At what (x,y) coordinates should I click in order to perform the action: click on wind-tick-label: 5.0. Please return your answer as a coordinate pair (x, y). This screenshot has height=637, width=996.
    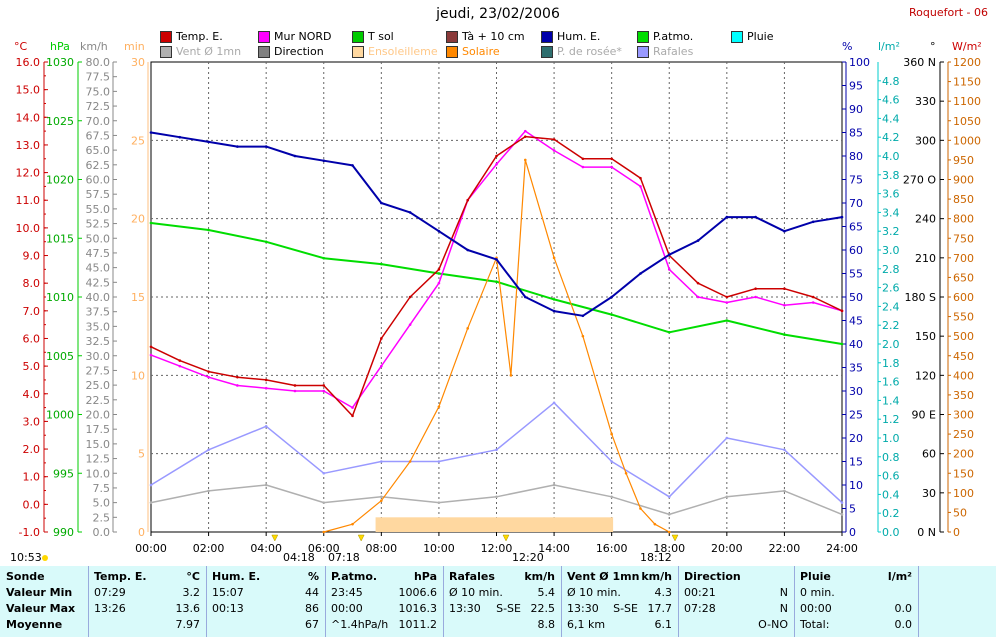
    Looking at the image, I should click on (102, 503).